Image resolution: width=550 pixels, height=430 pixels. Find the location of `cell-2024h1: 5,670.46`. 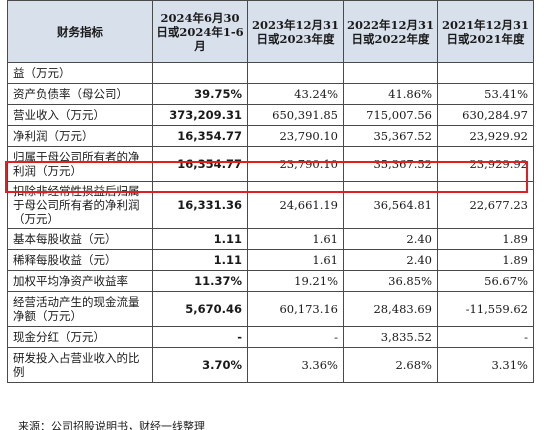

cell-2024h1: 5,670.46 is located at coordinates (200, 309).